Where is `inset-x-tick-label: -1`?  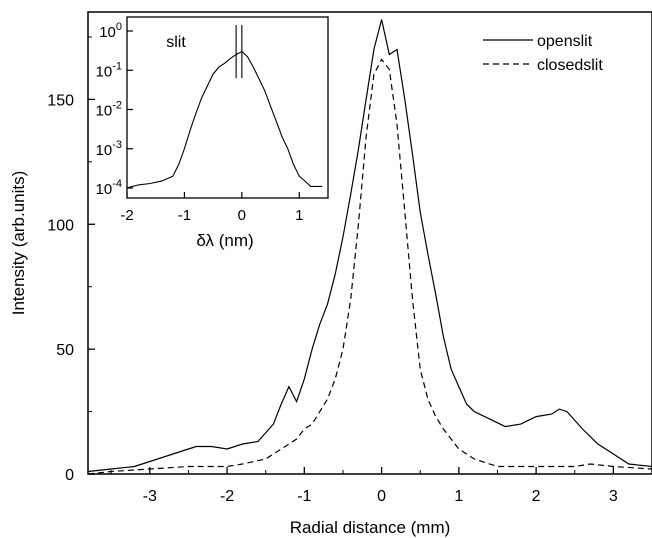 inset-x-tick-label: -1 is located at coordinates (184, 215).